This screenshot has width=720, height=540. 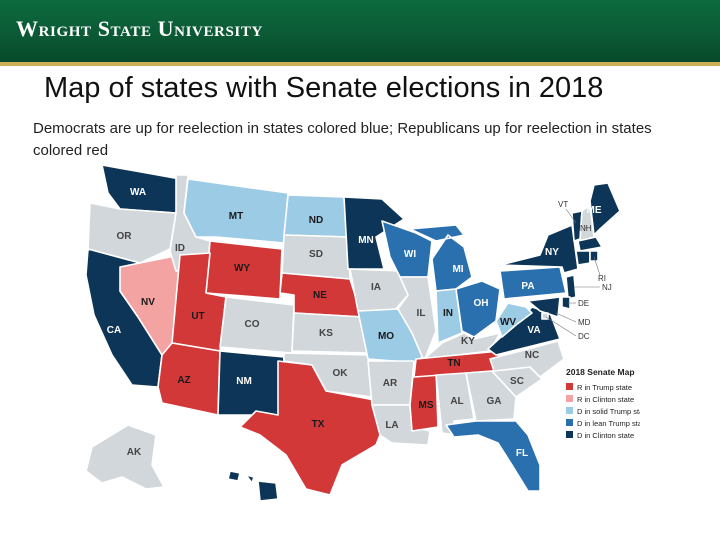 I want to click on label-DC: DC, so click(x=584, y=336).